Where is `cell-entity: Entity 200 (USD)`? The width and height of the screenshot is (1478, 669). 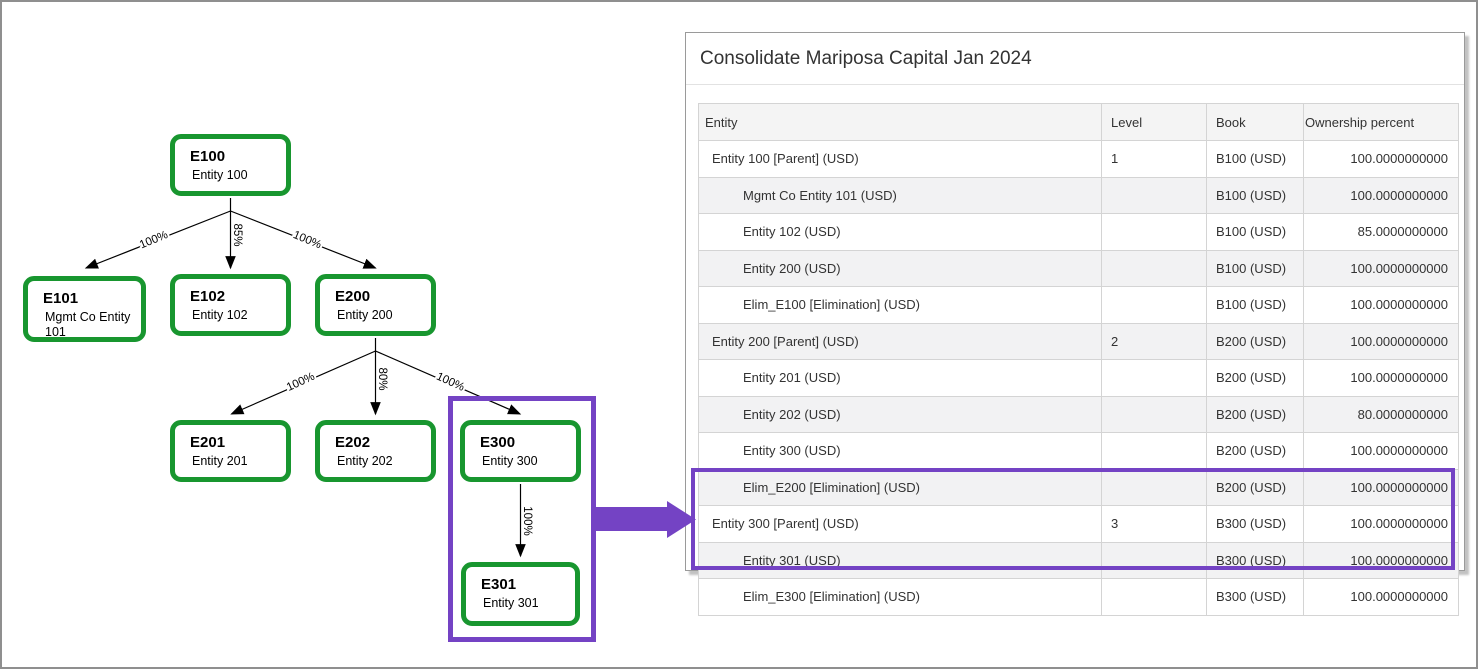
cell-entity: Entity 200 (USD) is located at coordinates (900, 268).